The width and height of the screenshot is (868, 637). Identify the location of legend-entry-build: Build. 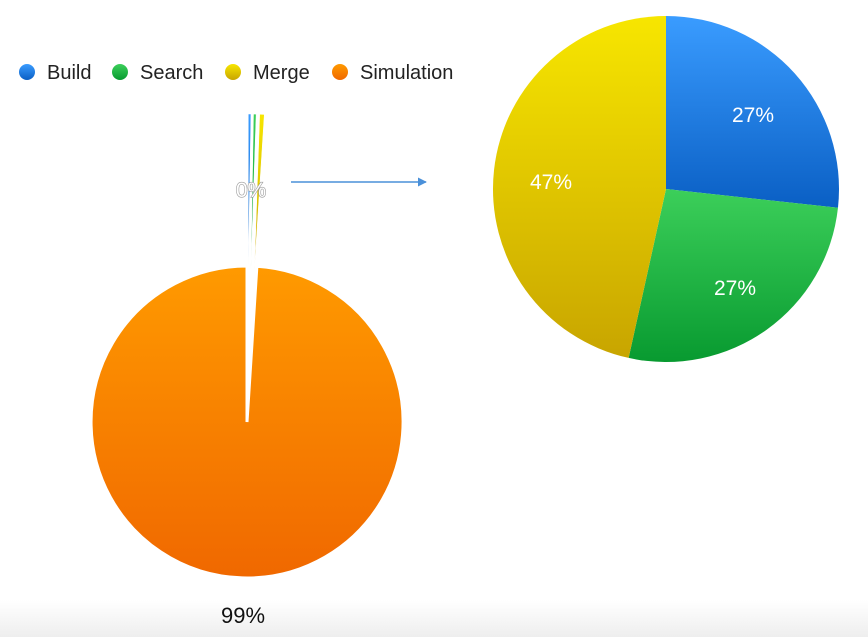
(55, 73).